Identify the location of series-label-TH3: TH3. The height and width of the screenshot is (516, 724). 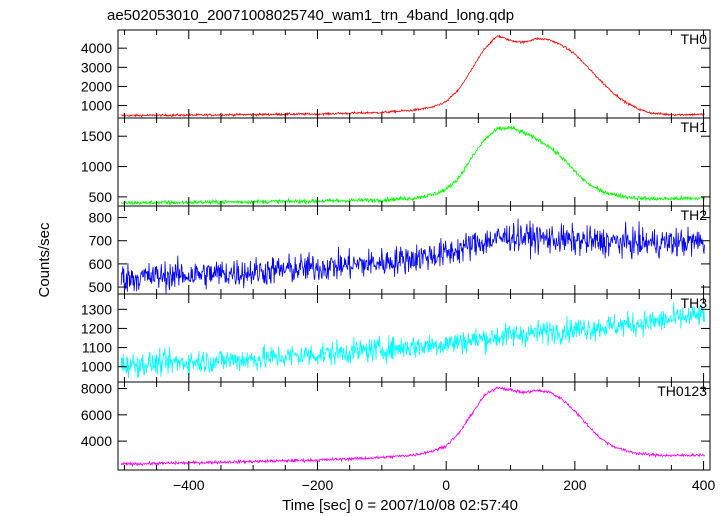
(694, 303).